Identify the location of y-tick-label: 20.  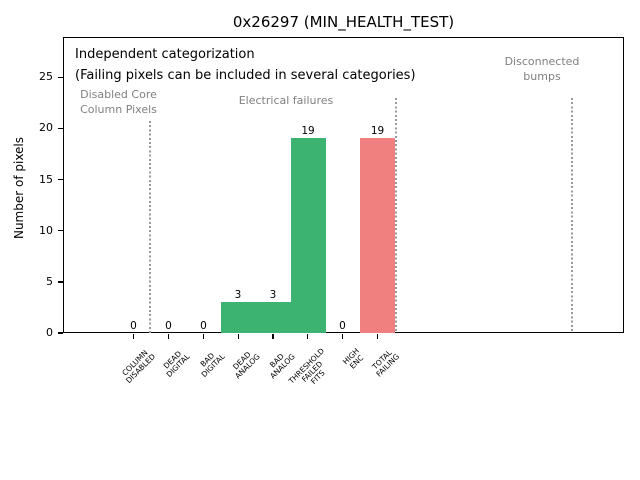
(46, 127).